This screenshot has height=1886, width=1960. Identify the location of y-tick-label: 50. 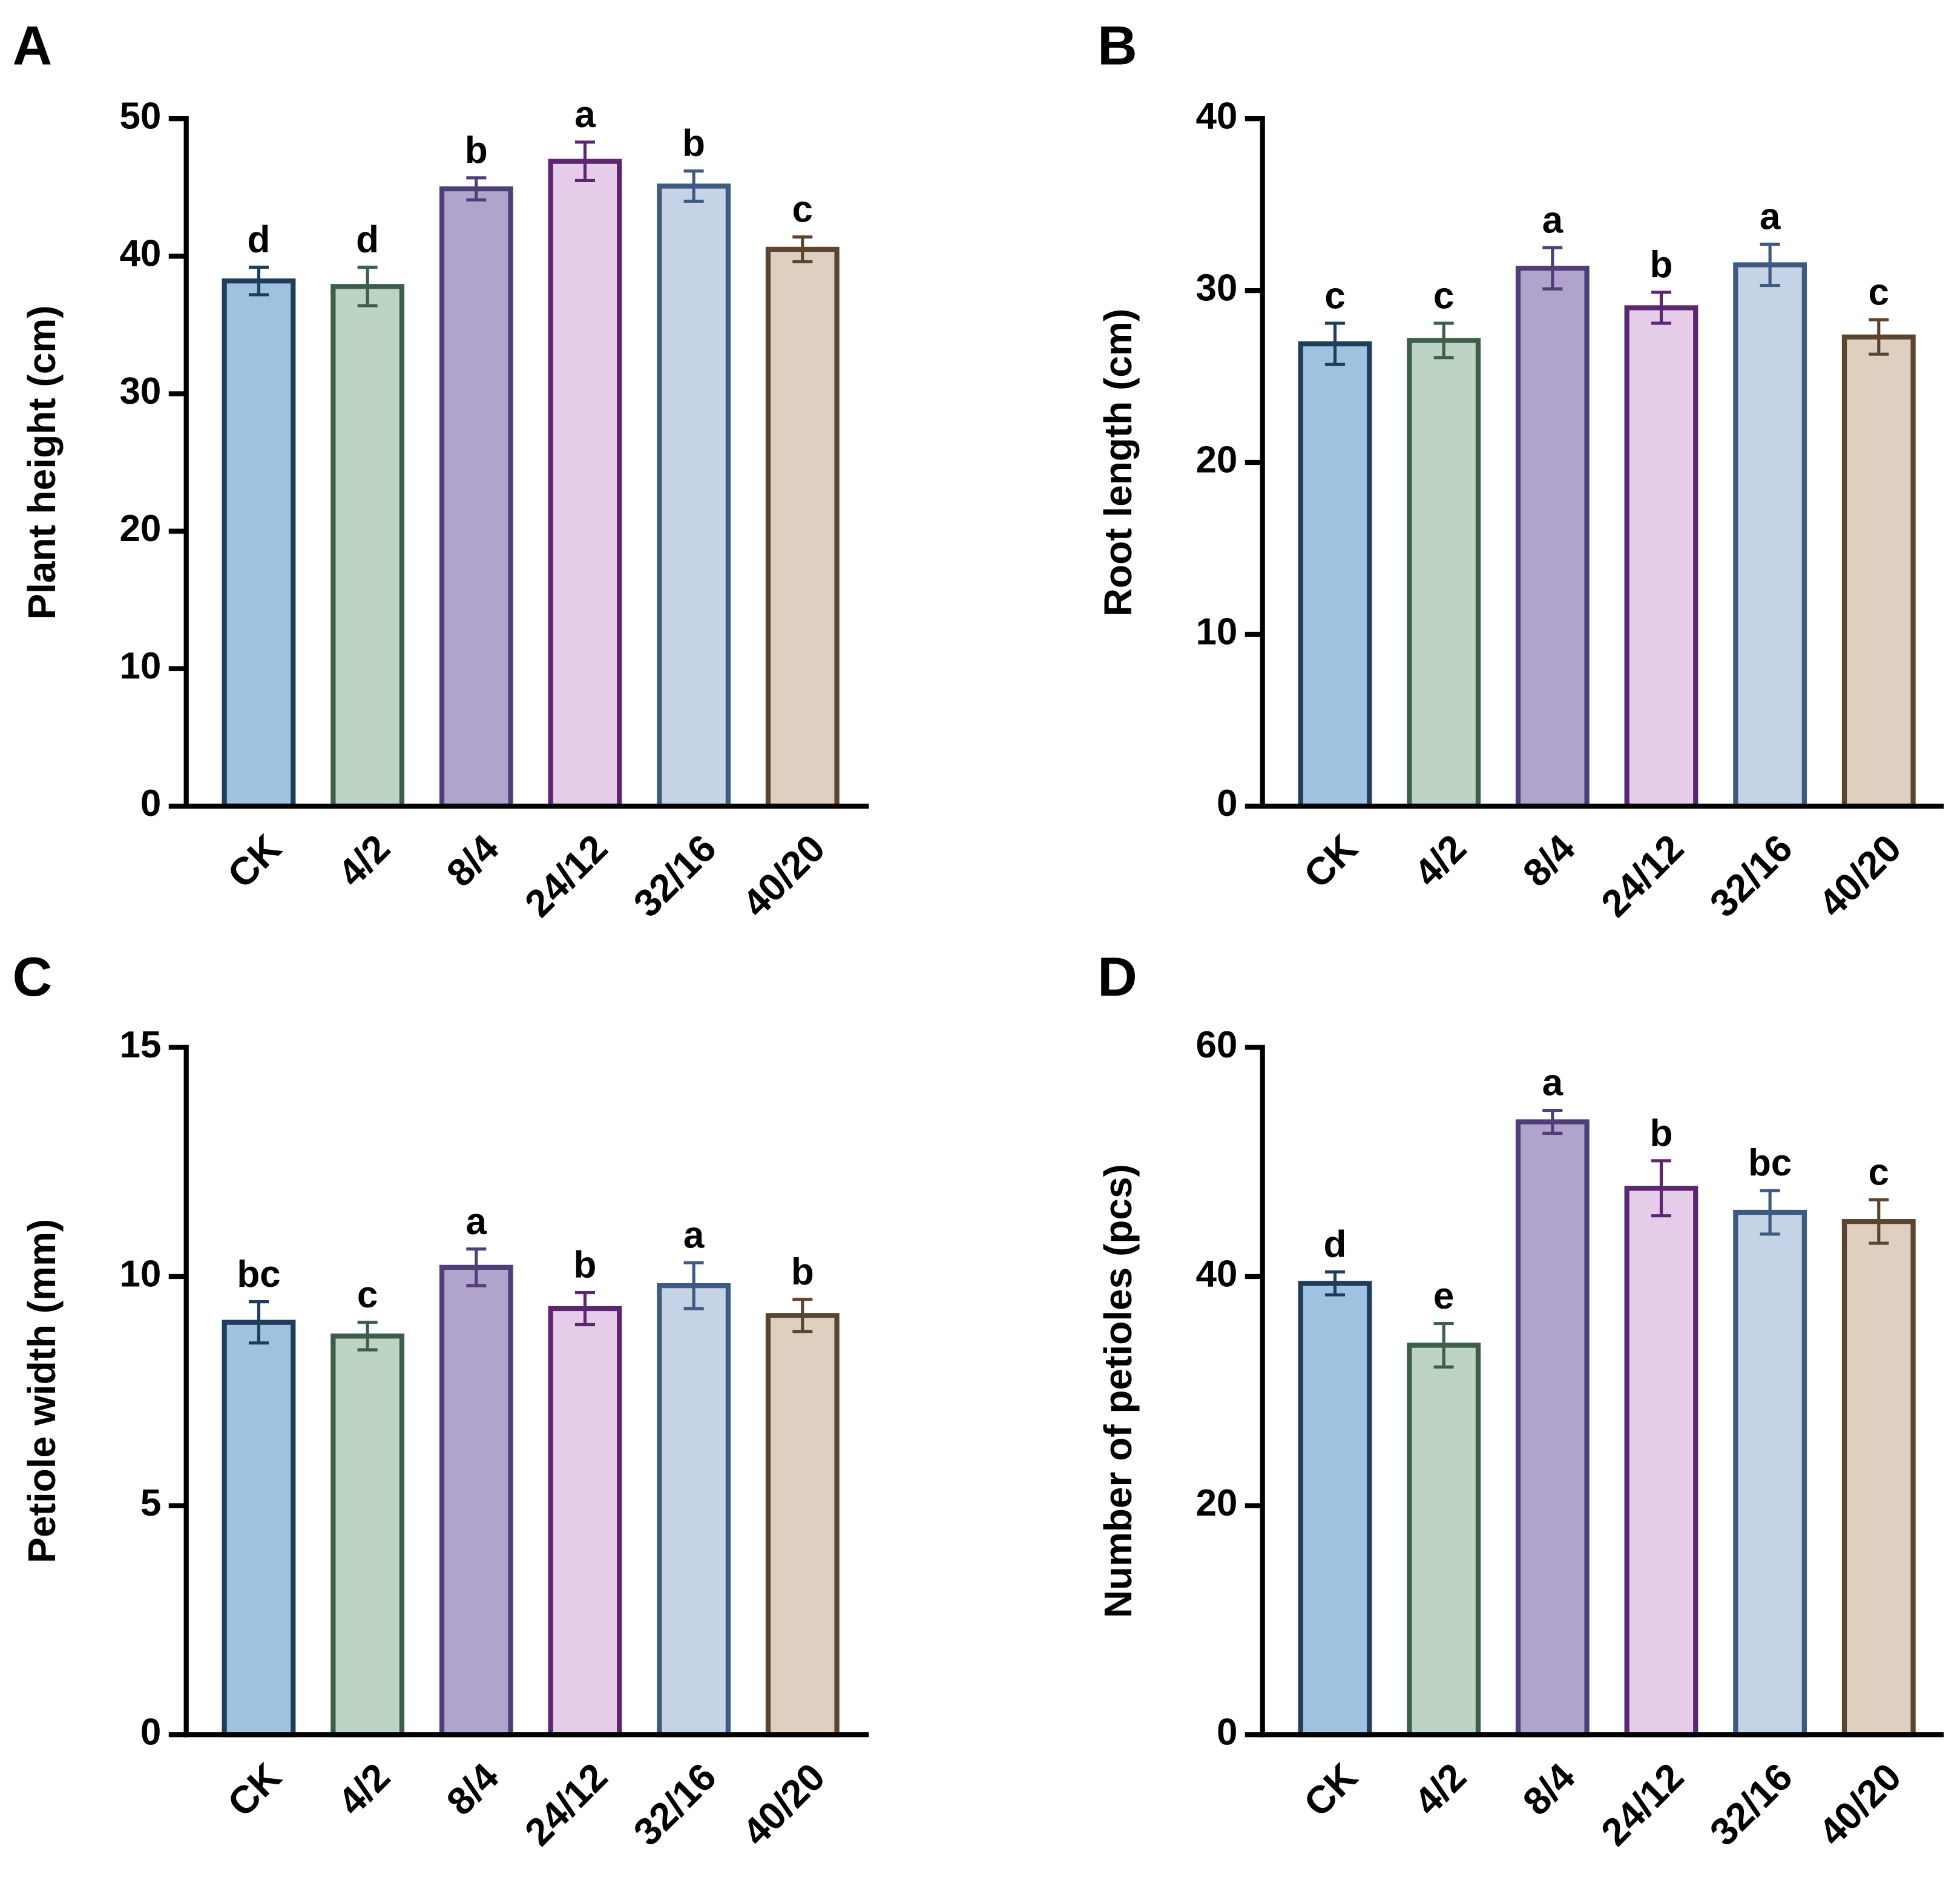
(140, 116).